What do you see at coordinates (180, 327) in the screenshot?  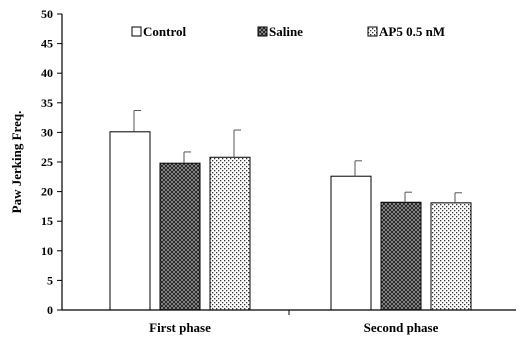 I see `x-tick-label: First phase` at bounding box center [180, 327].